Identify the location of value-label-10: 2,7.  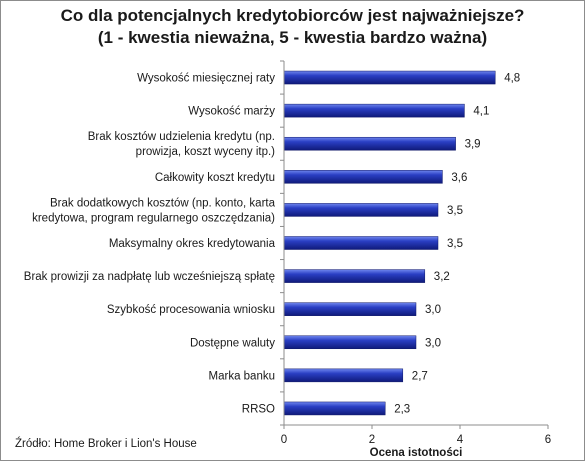
(420, 376).